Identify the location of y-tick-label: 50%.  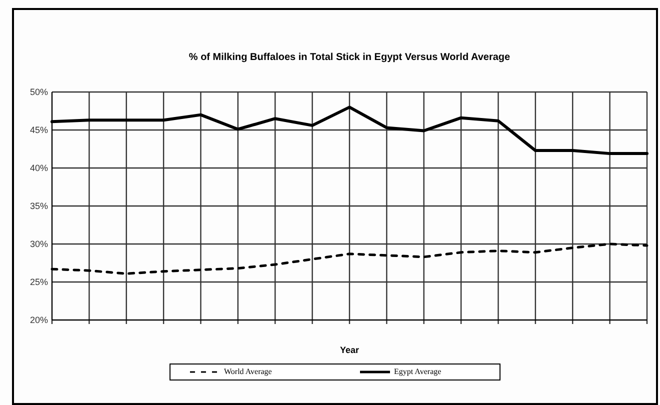
(39, 92).